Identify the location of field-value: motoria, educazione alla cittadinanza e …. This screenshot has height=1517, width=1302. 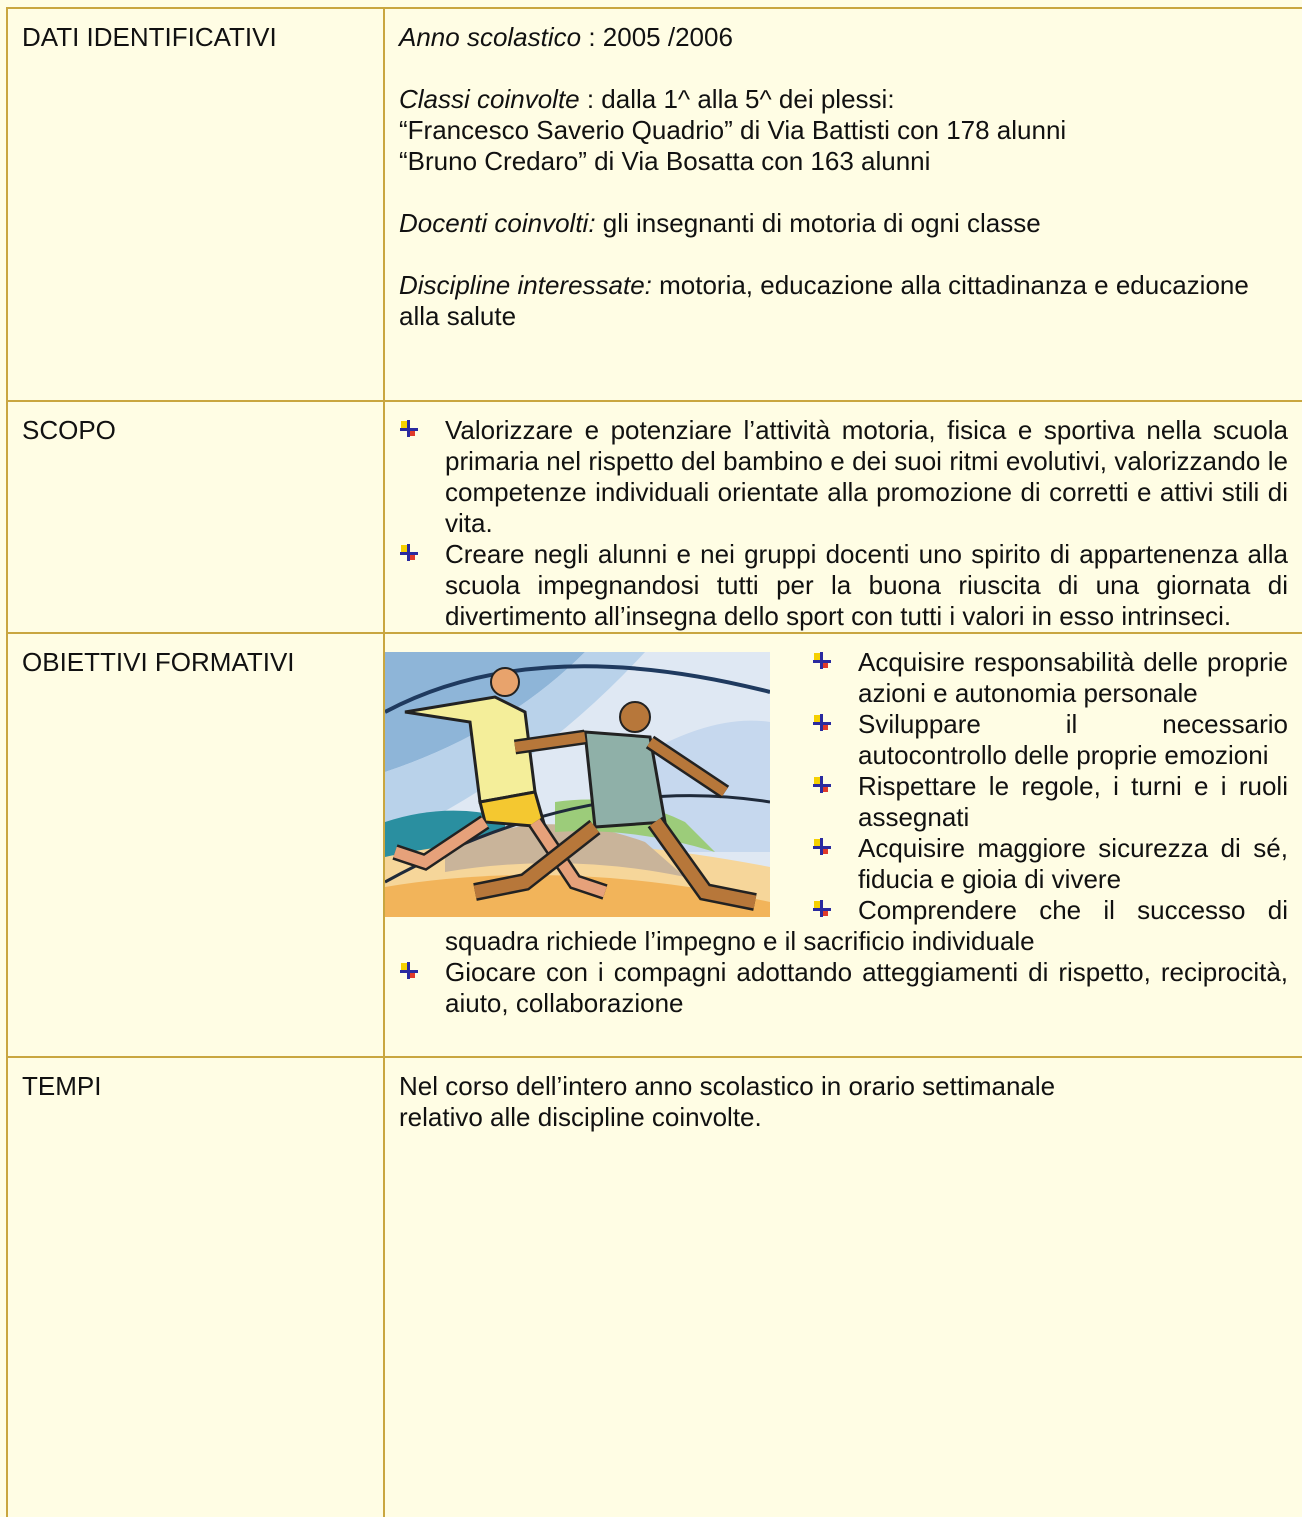
(824, 300).